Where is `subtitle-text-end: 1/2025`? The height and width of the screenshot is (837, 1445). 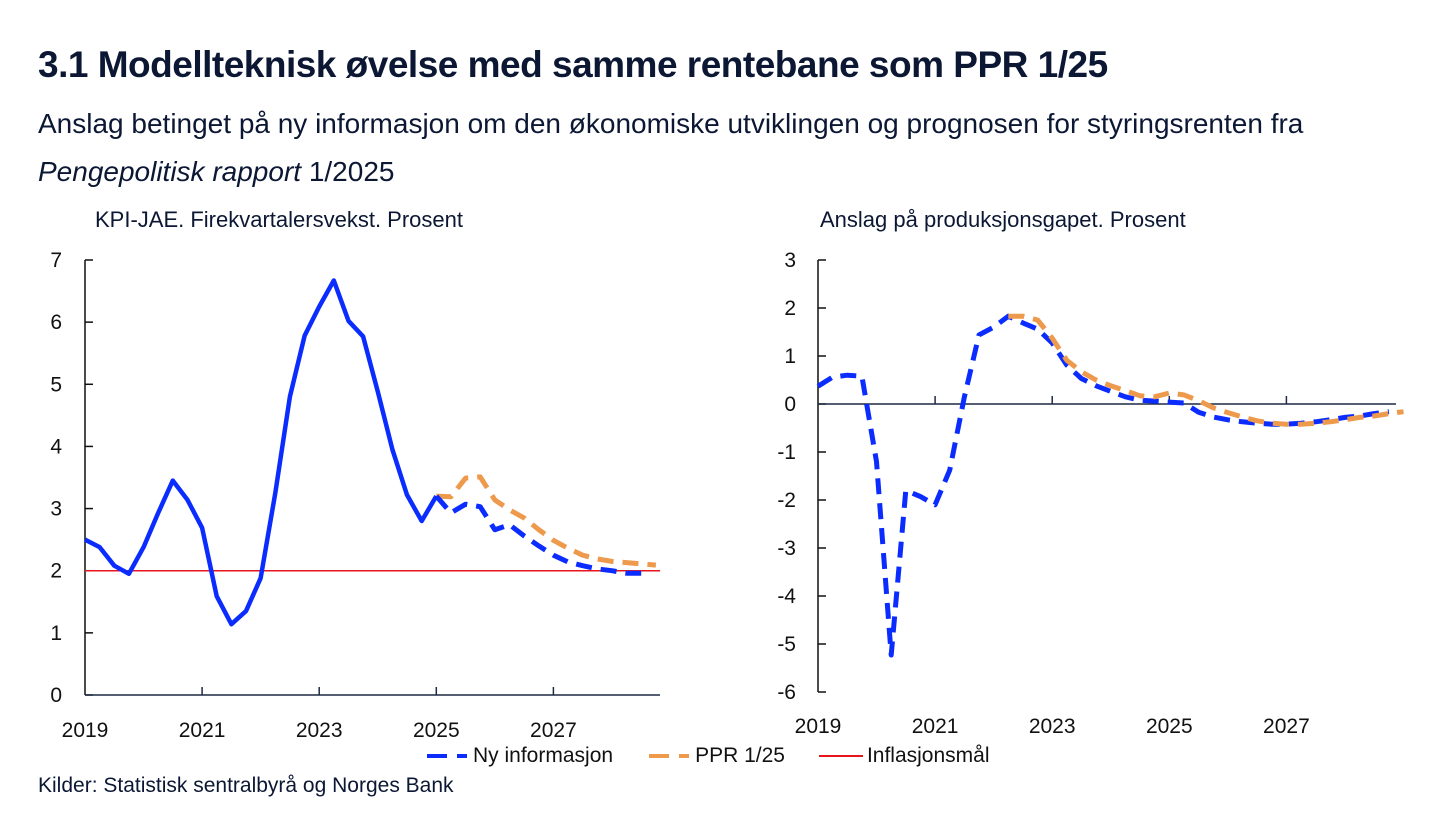 subtitle-text-end: 1/2025 is located at coordinates (348, 171).